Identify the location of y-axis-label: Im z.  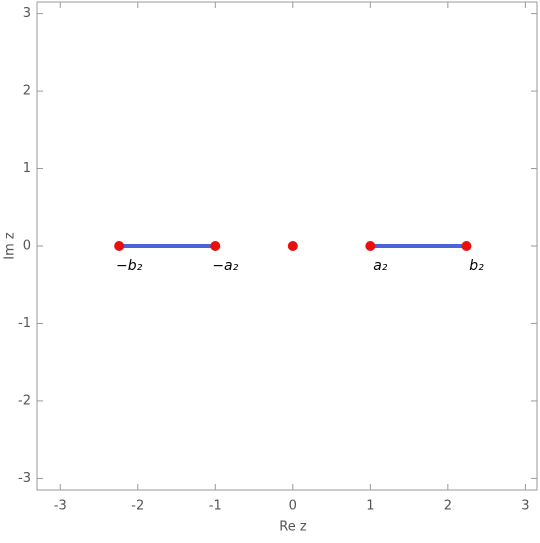
(10, 246).